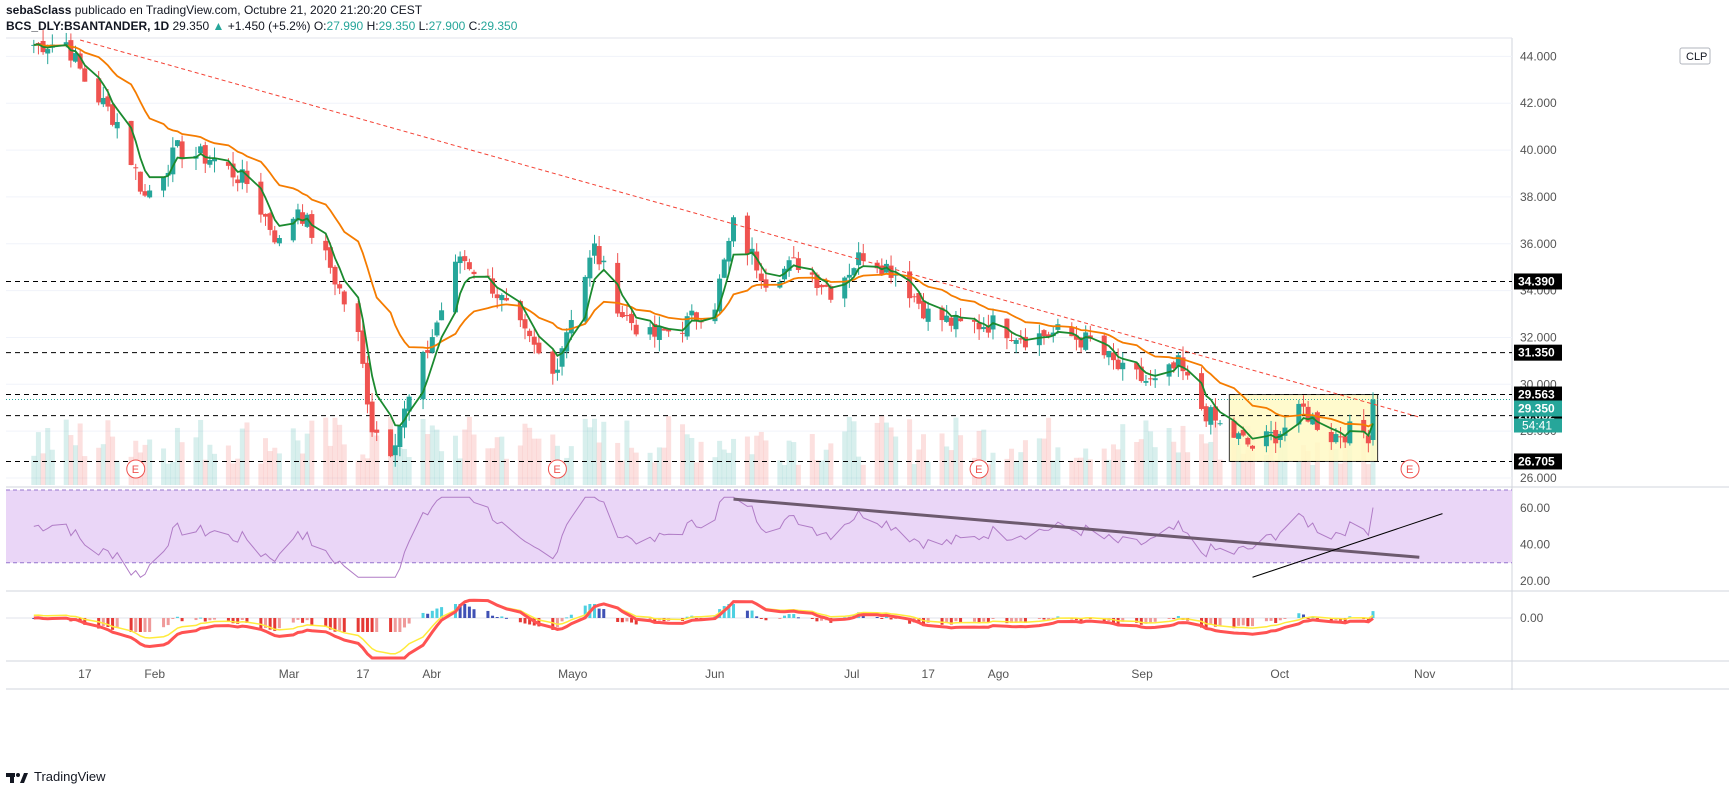  I want to click on earnings-marker, so click(557, 469).